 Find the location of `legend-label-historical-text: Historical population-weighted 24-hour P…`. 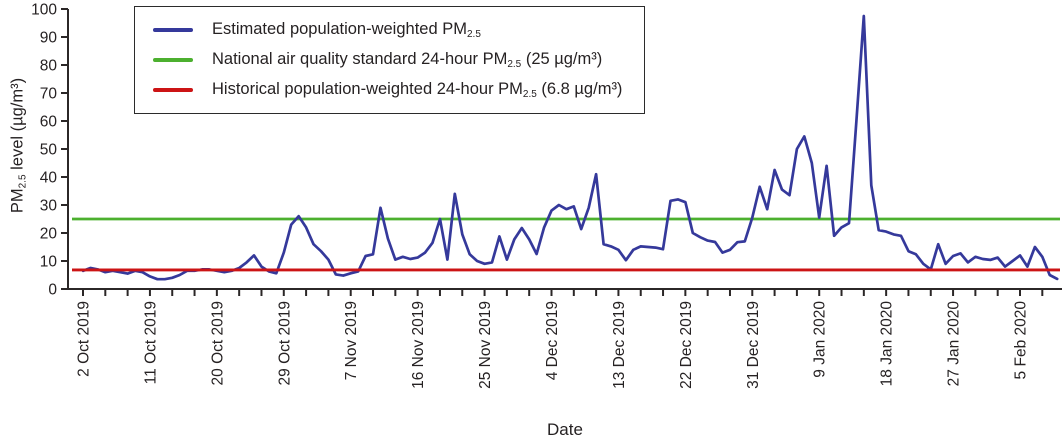

legend-label-historical-text: Historical population-weighted 24-hour P… is located at coordinates (367, 89).